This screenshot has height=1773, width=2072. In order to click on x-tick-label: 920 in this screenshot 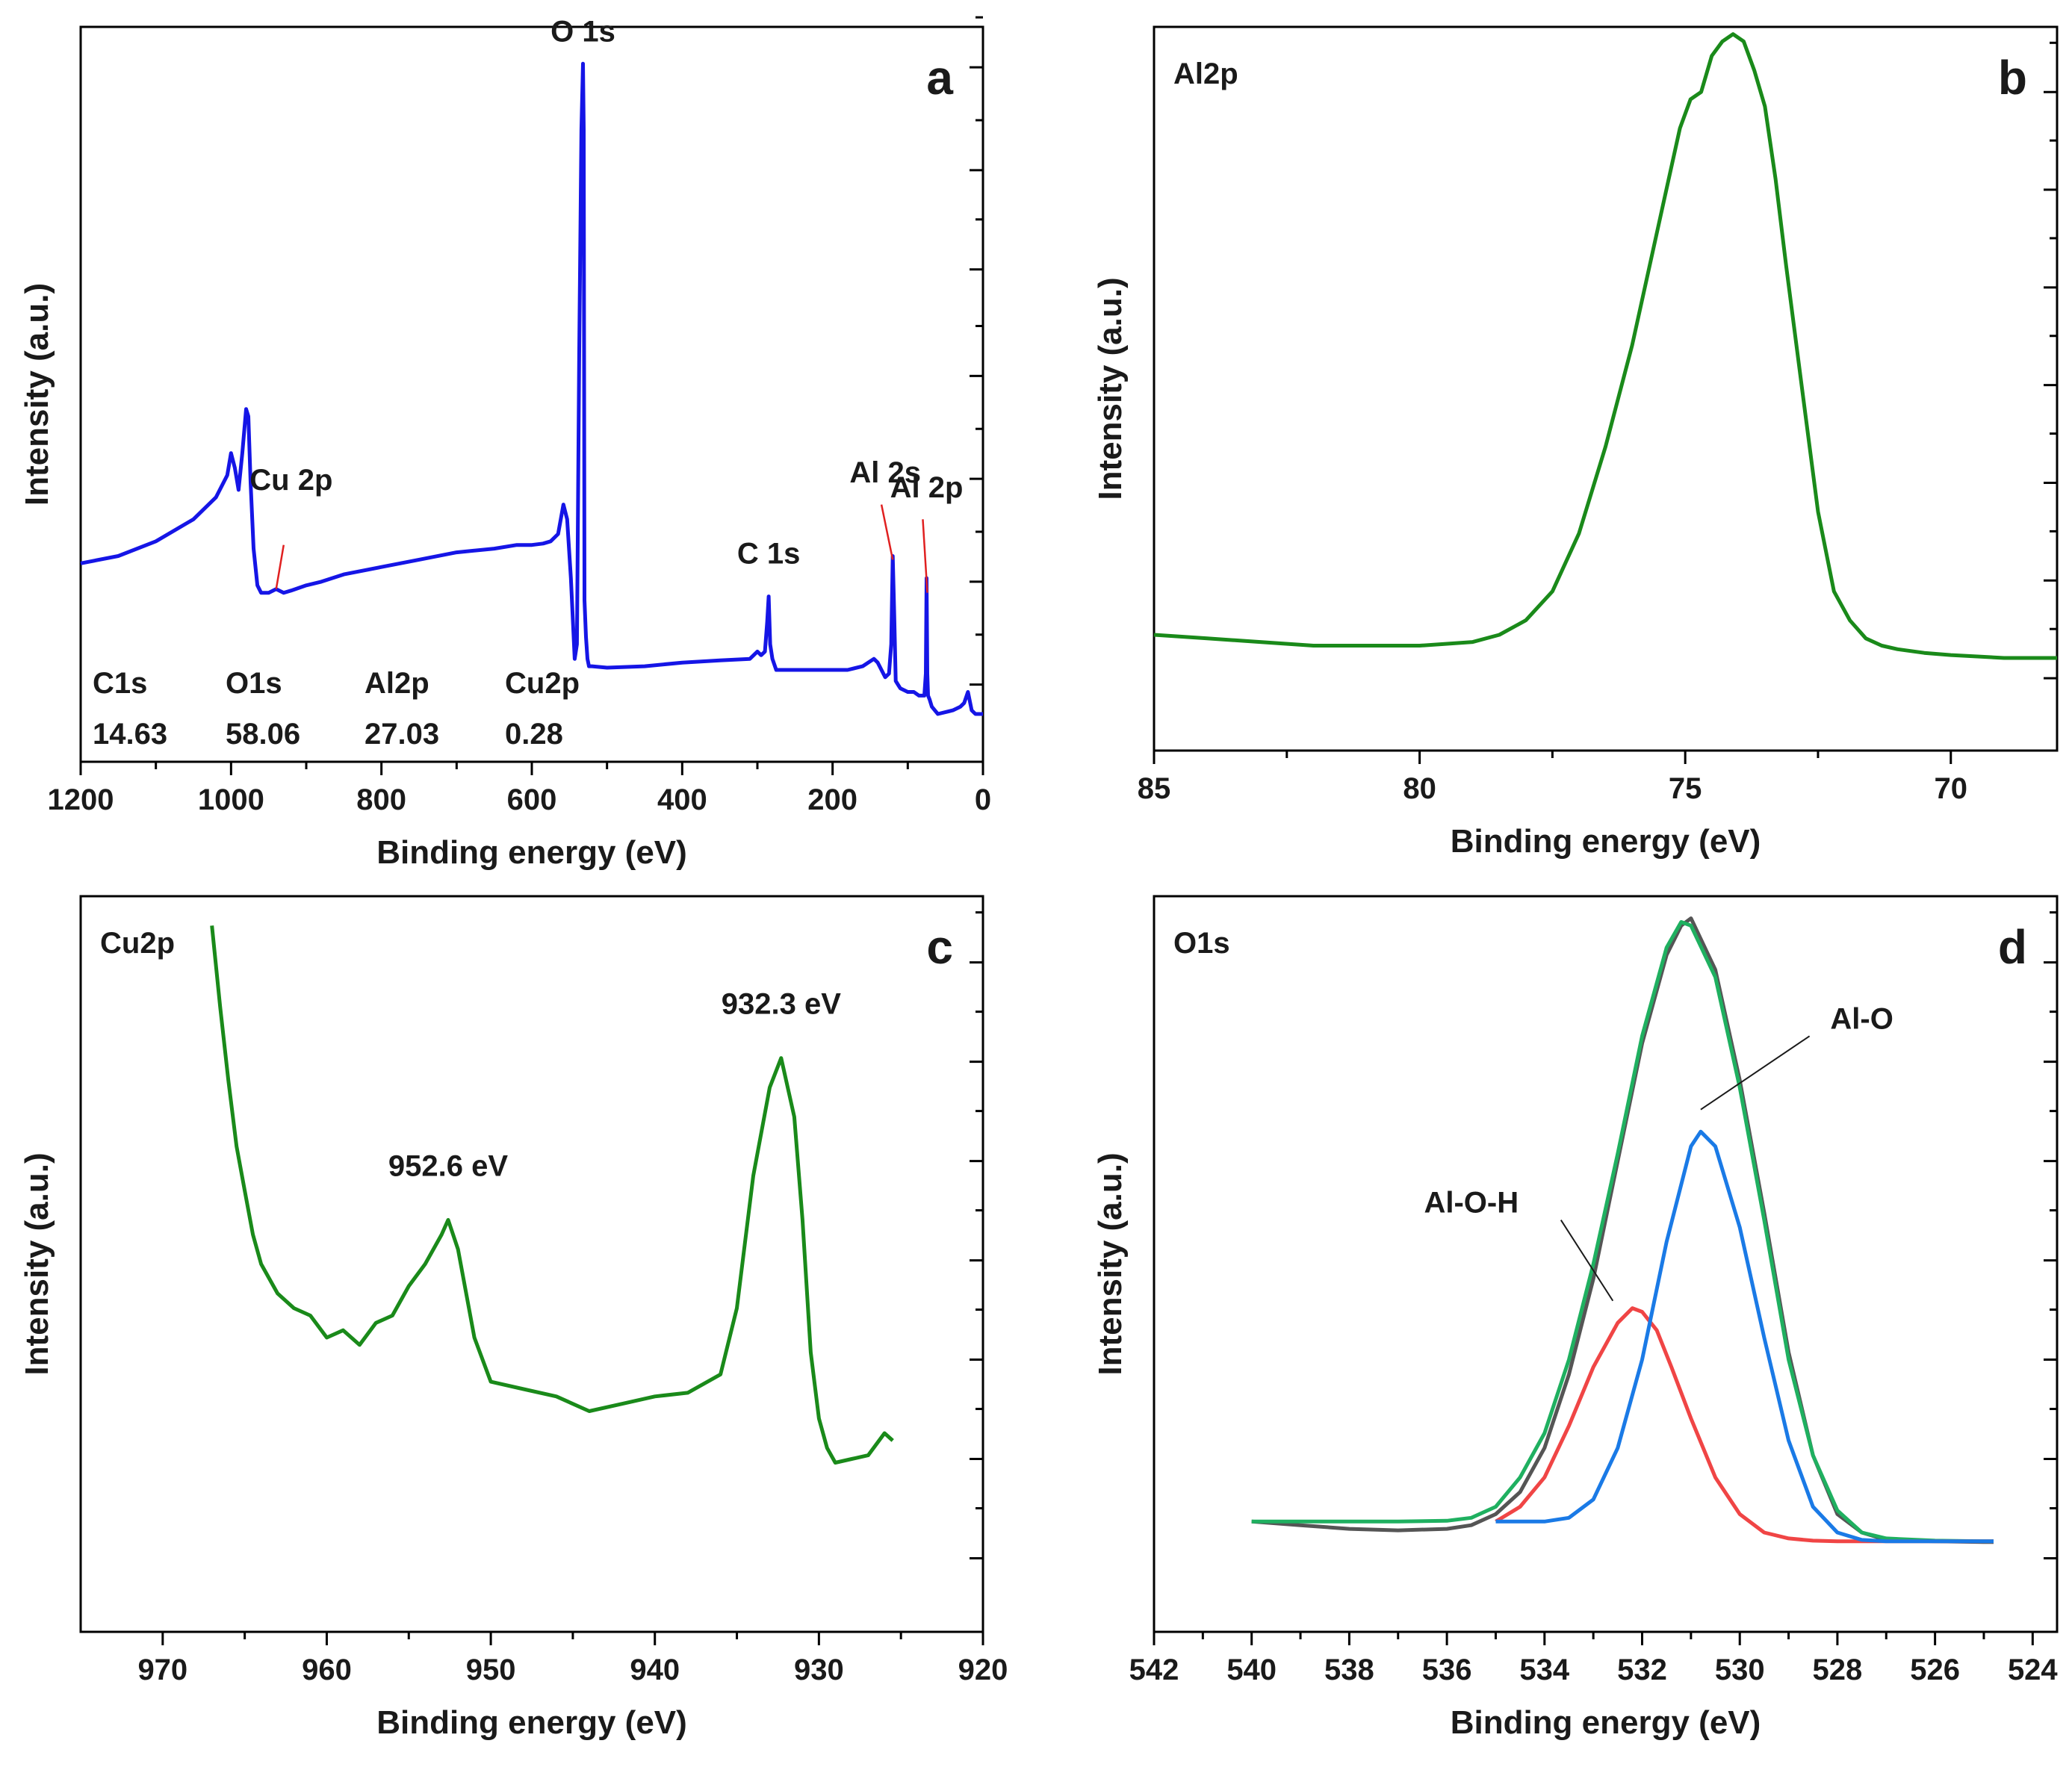, I will do `click(983, 1670)`.